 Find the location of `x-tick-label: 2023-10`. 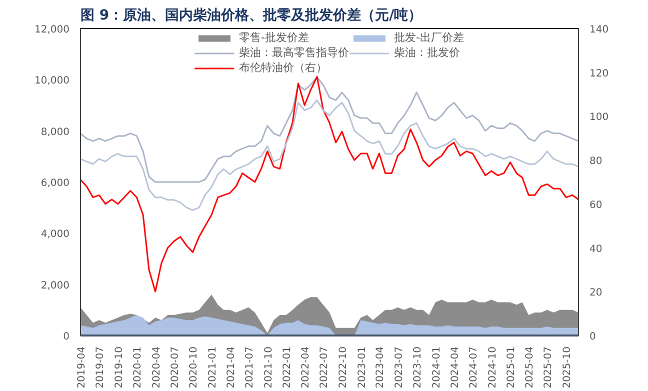

x-tick-label: 2023-10 is located at coordinates (418, 367).